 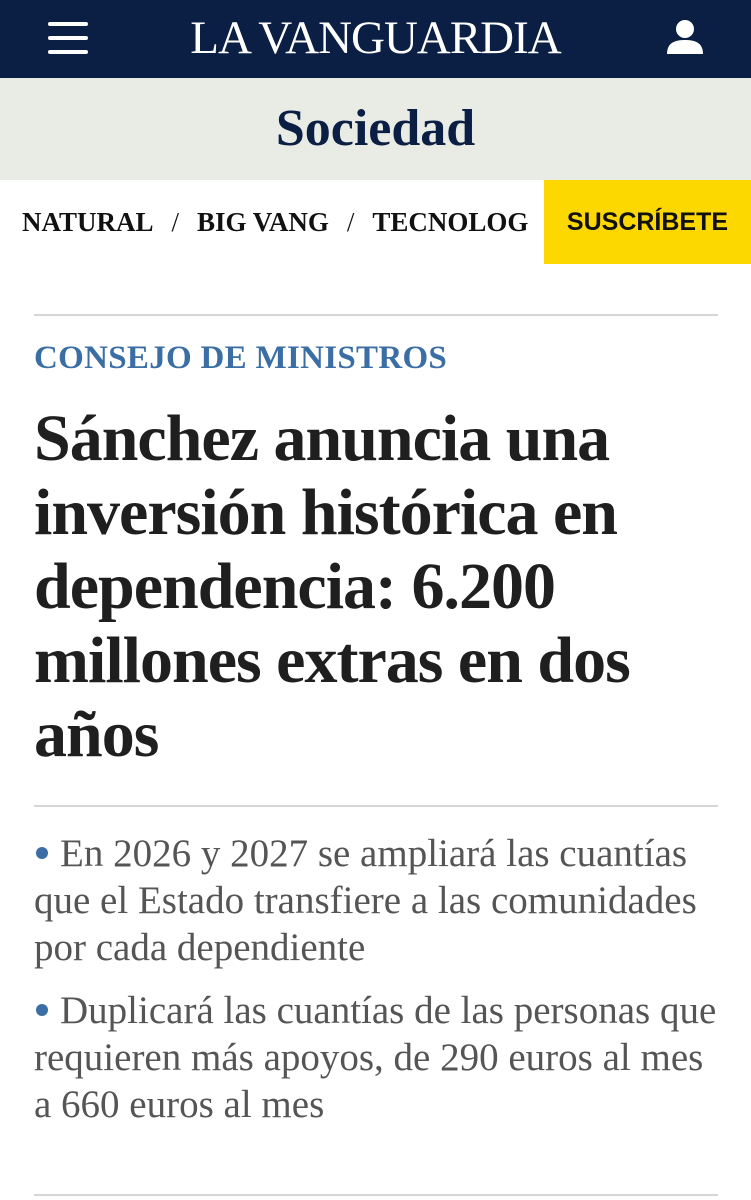 I want to click on nav-link: NATURAL, so click(x=88, y=222).